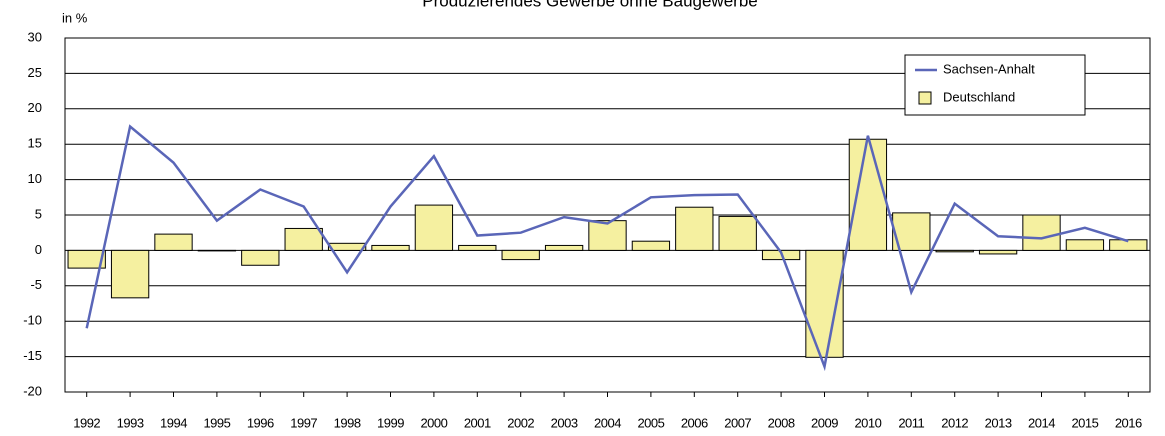  Describe the element at coordinates (867, 422) in the screenshot. I see `x-tick-label: 2010` at that location.